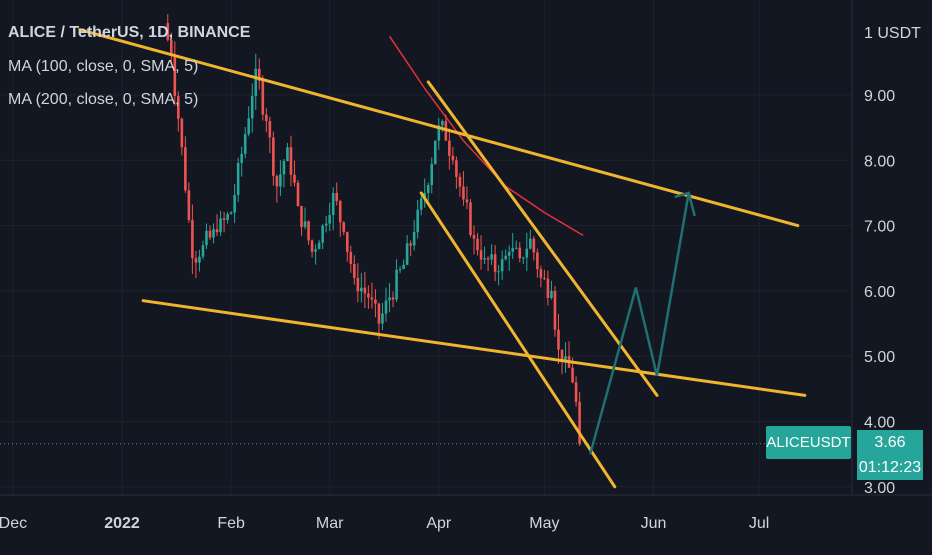  I want to click on legend-ma200: MA (200, close, 0, SMA, 5), so click(103, 99).